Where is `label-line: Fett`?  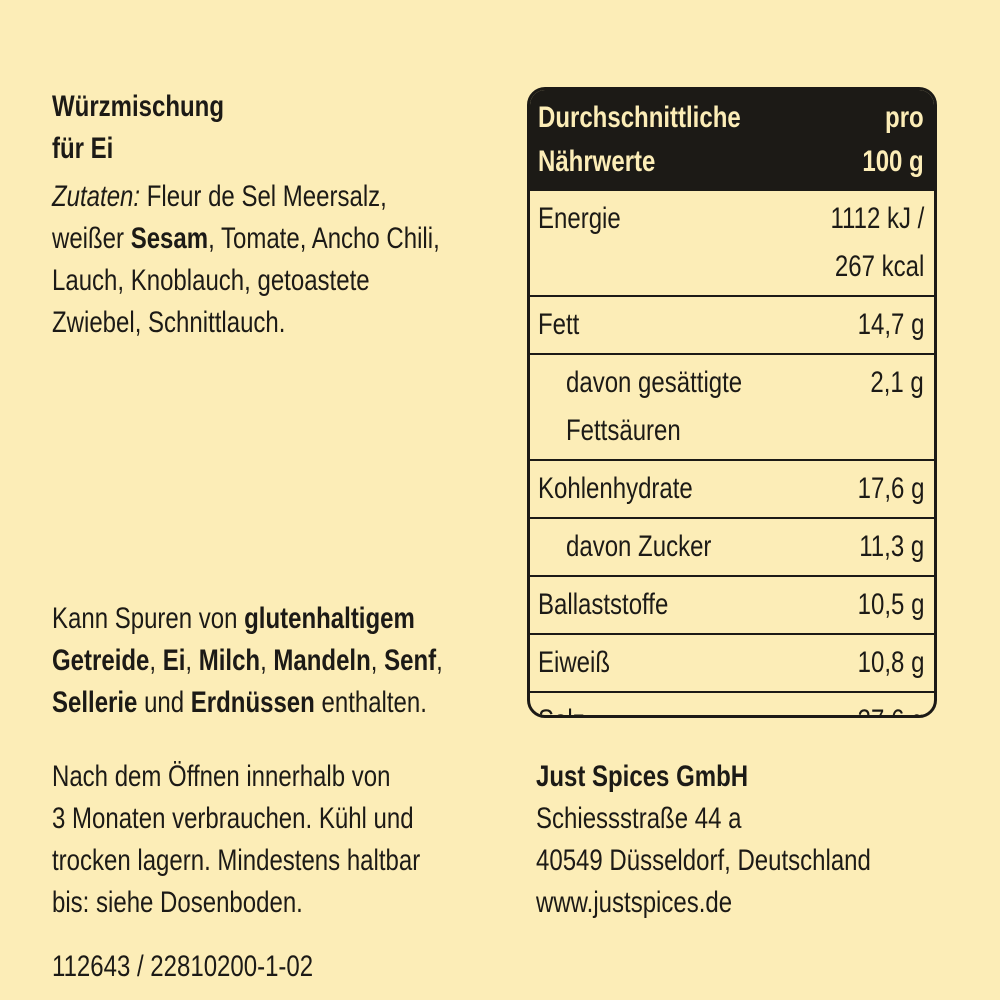 label-line: Fett is located at coordinates (559, 324).